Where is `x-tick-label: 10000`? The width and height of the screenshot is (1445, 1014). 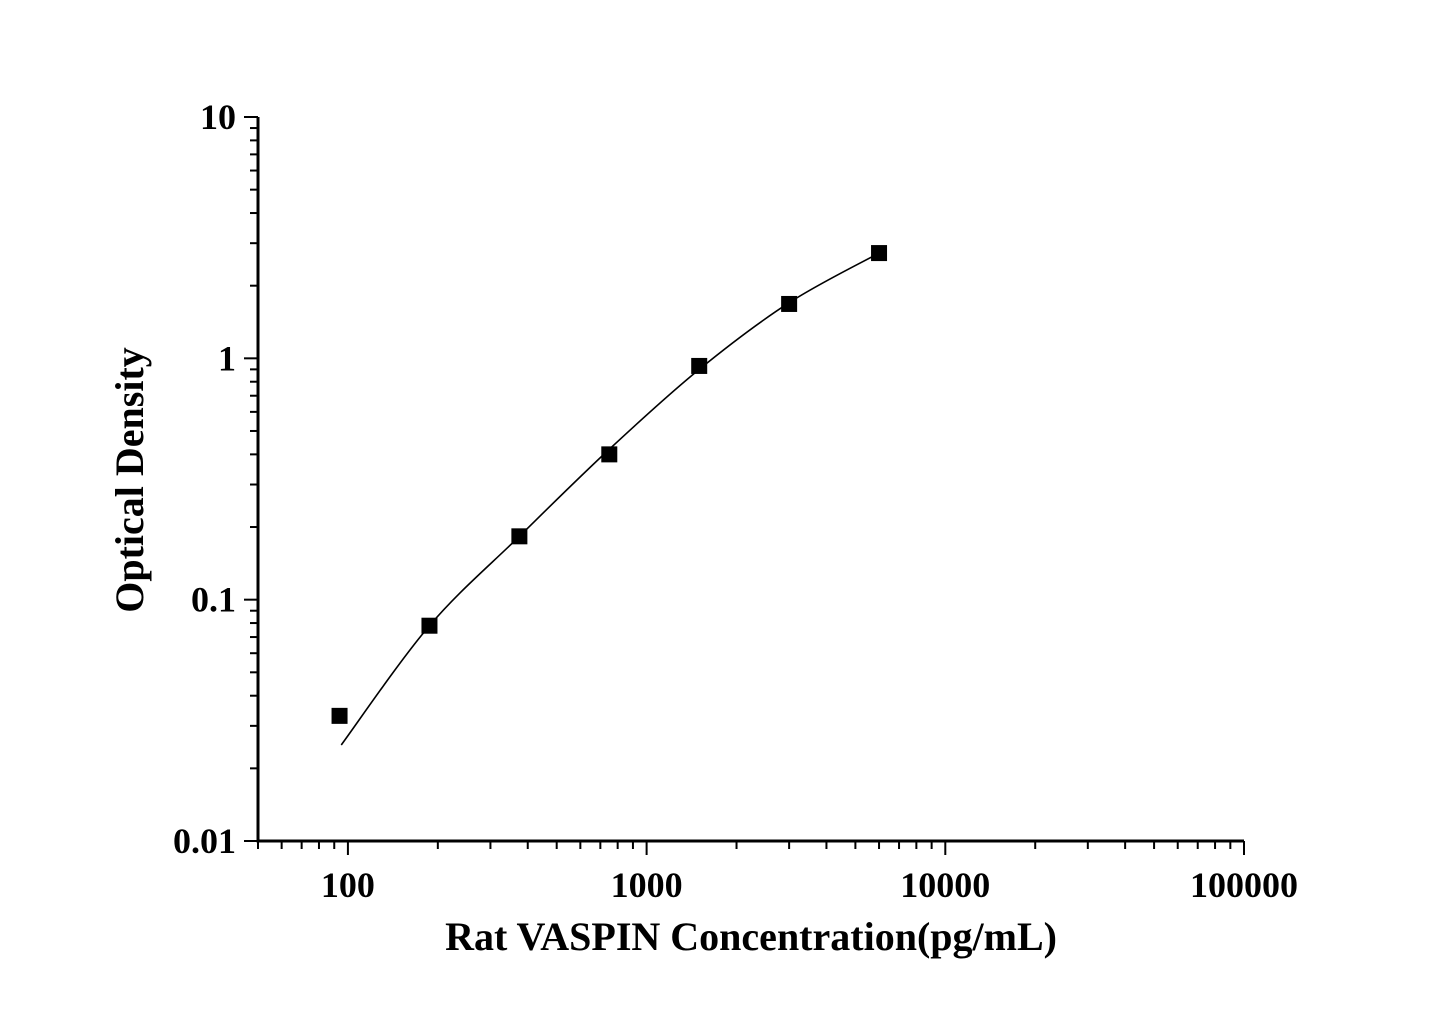 x-tick-label: 10000 is located at coordinates (945, 885).